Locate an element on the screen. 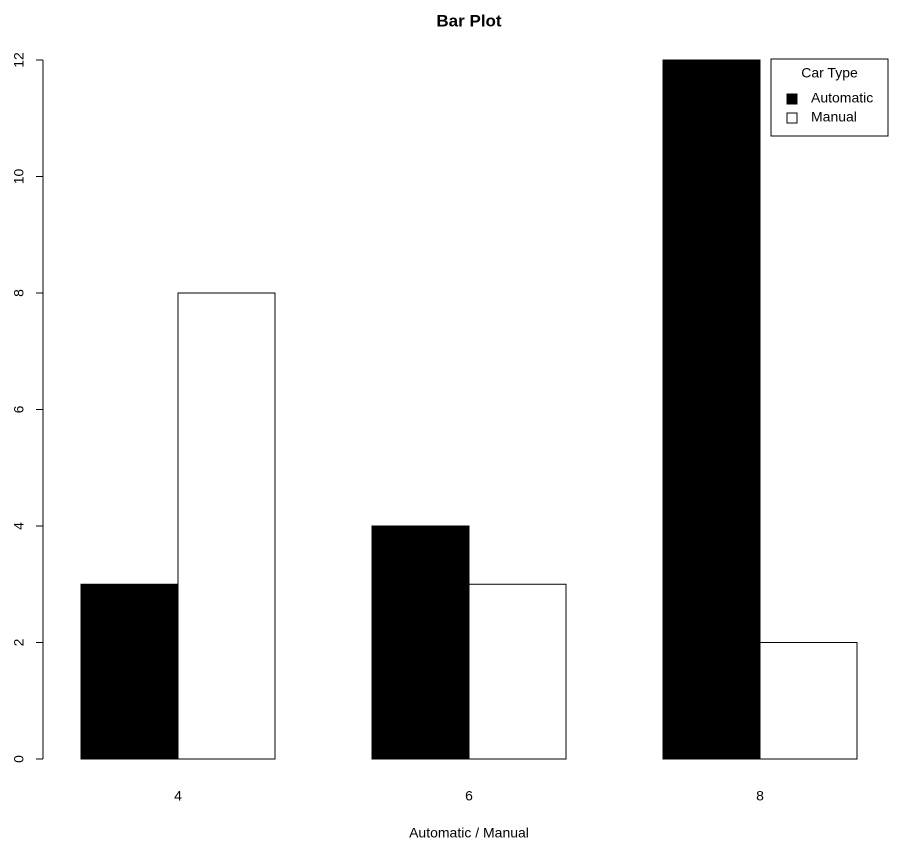 The width and height of the screenshot is (898, 856). legend-title: Car Type is located at coordinates (829, 73).